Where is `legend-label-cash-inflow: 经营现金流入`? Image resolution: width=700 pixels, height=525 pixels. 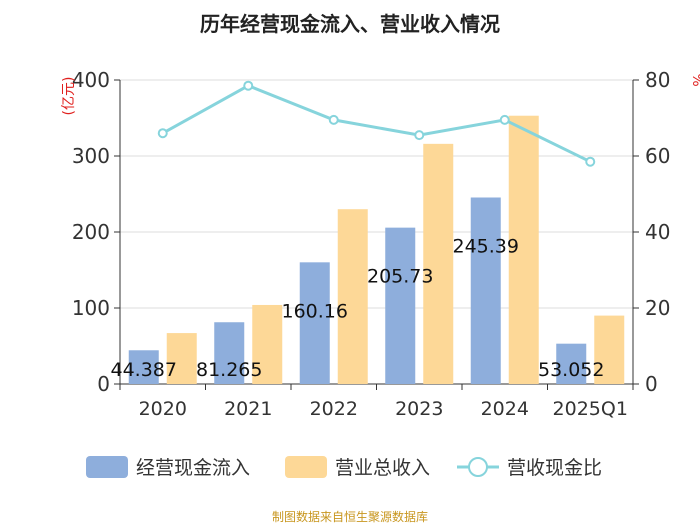 legend-label-cash-inflow: 经营现金流入 is located at coordinates (193, 468).